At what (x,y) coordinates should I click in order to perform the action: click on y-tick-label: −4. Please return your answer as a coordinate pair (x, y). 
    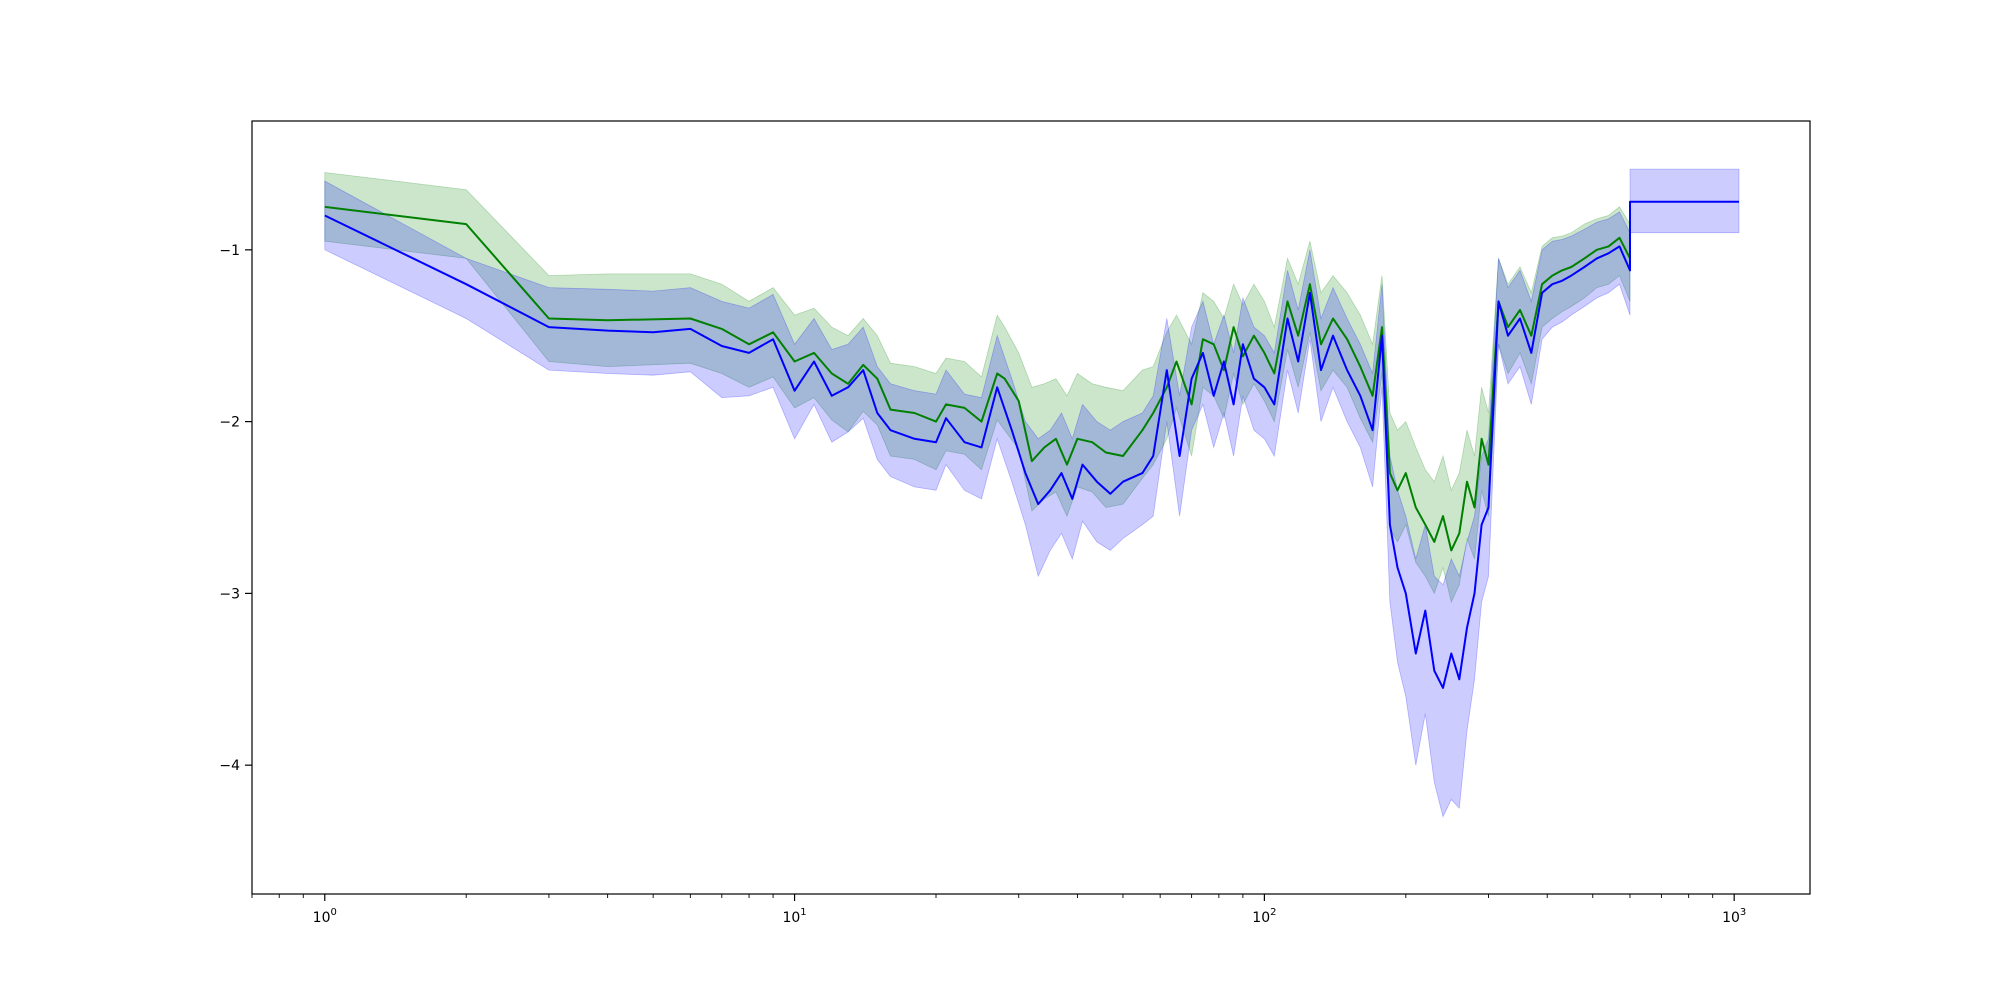
    Looking at the image, I should click on (229, 766).